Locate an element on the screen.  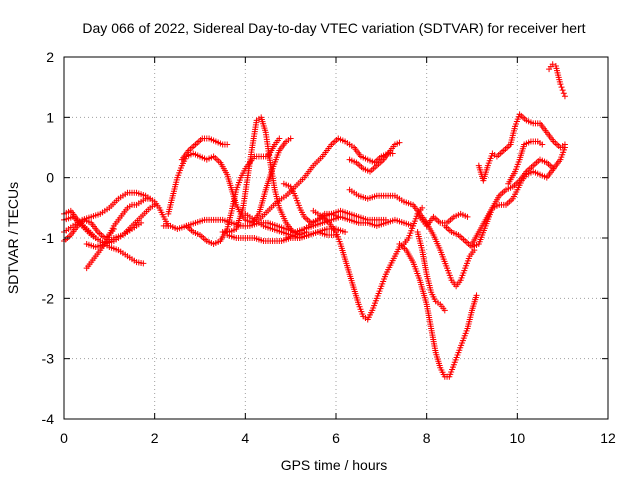
x-axis-label: GPS time / hours is located at coordinates (334, 465).